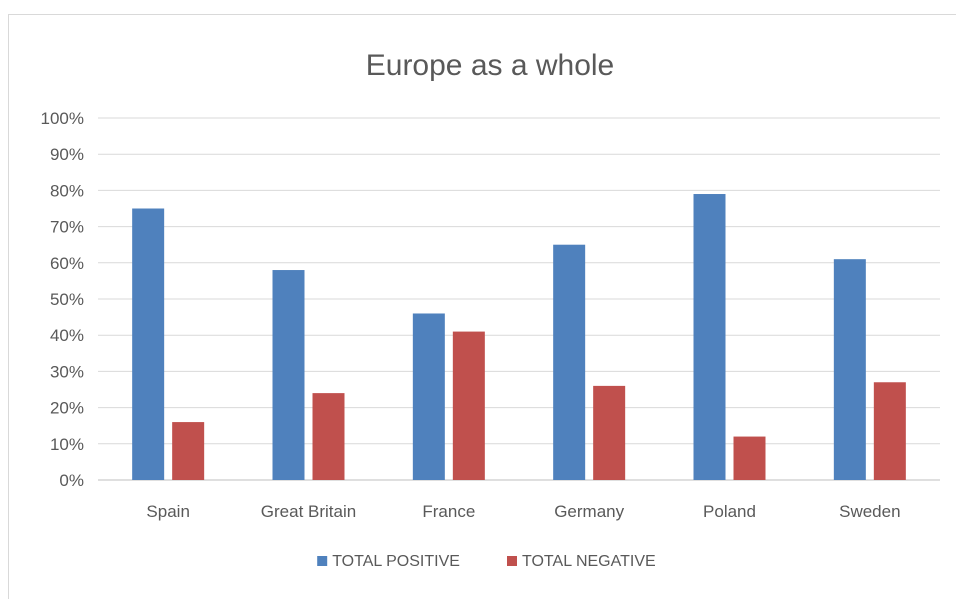  I want to click on bar-total-negative-spain, so click(188, 451).